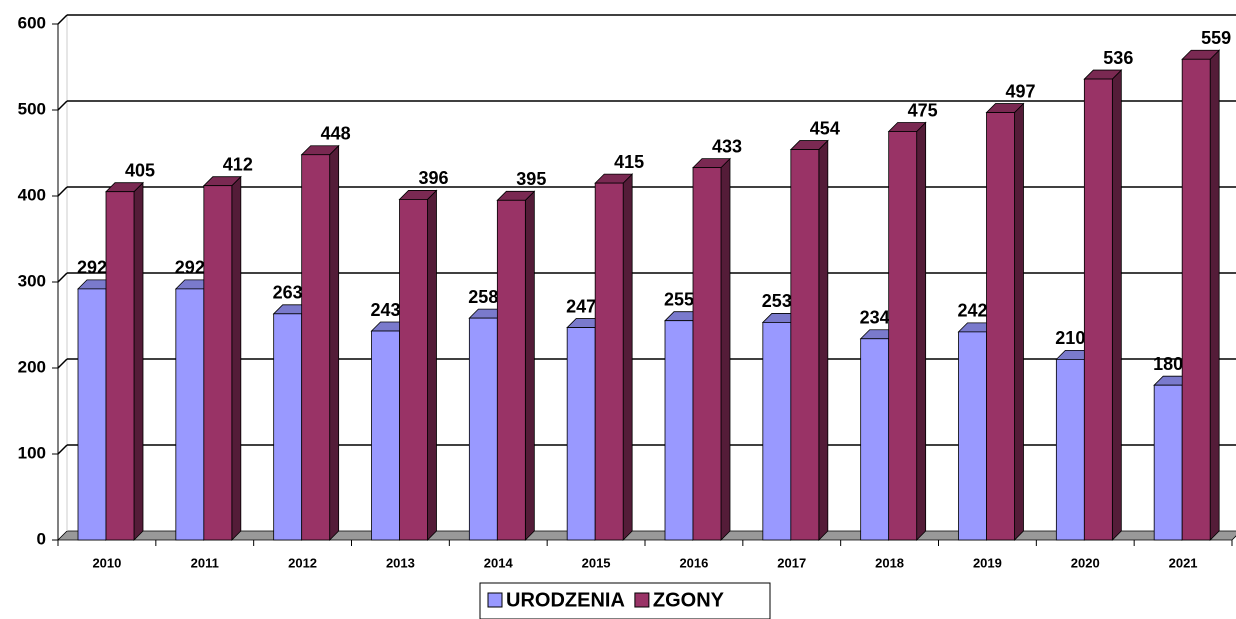 This screenshot has width=1236, height=619. I want to click on value-label: 454, so click(825, 128).